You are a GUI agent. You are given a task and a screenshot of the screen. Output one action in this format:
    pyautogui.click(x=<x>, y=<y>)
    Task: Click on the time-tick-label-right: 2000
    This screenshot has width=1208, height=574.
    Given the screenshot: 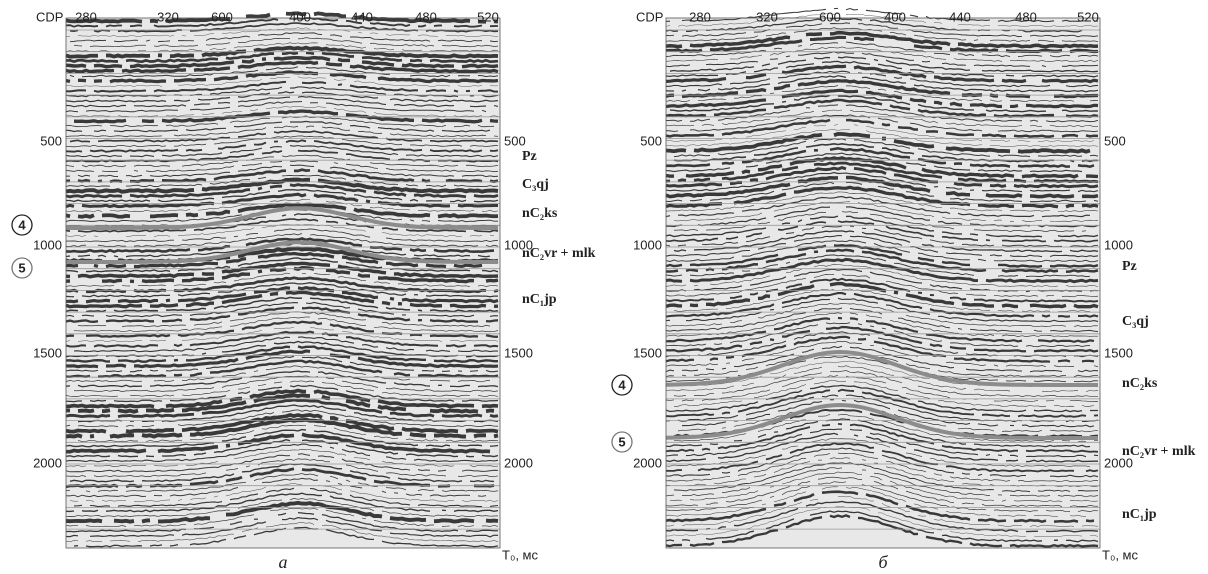 What is the action you would take?
    pyautogui.click(x=518, y=462)
    